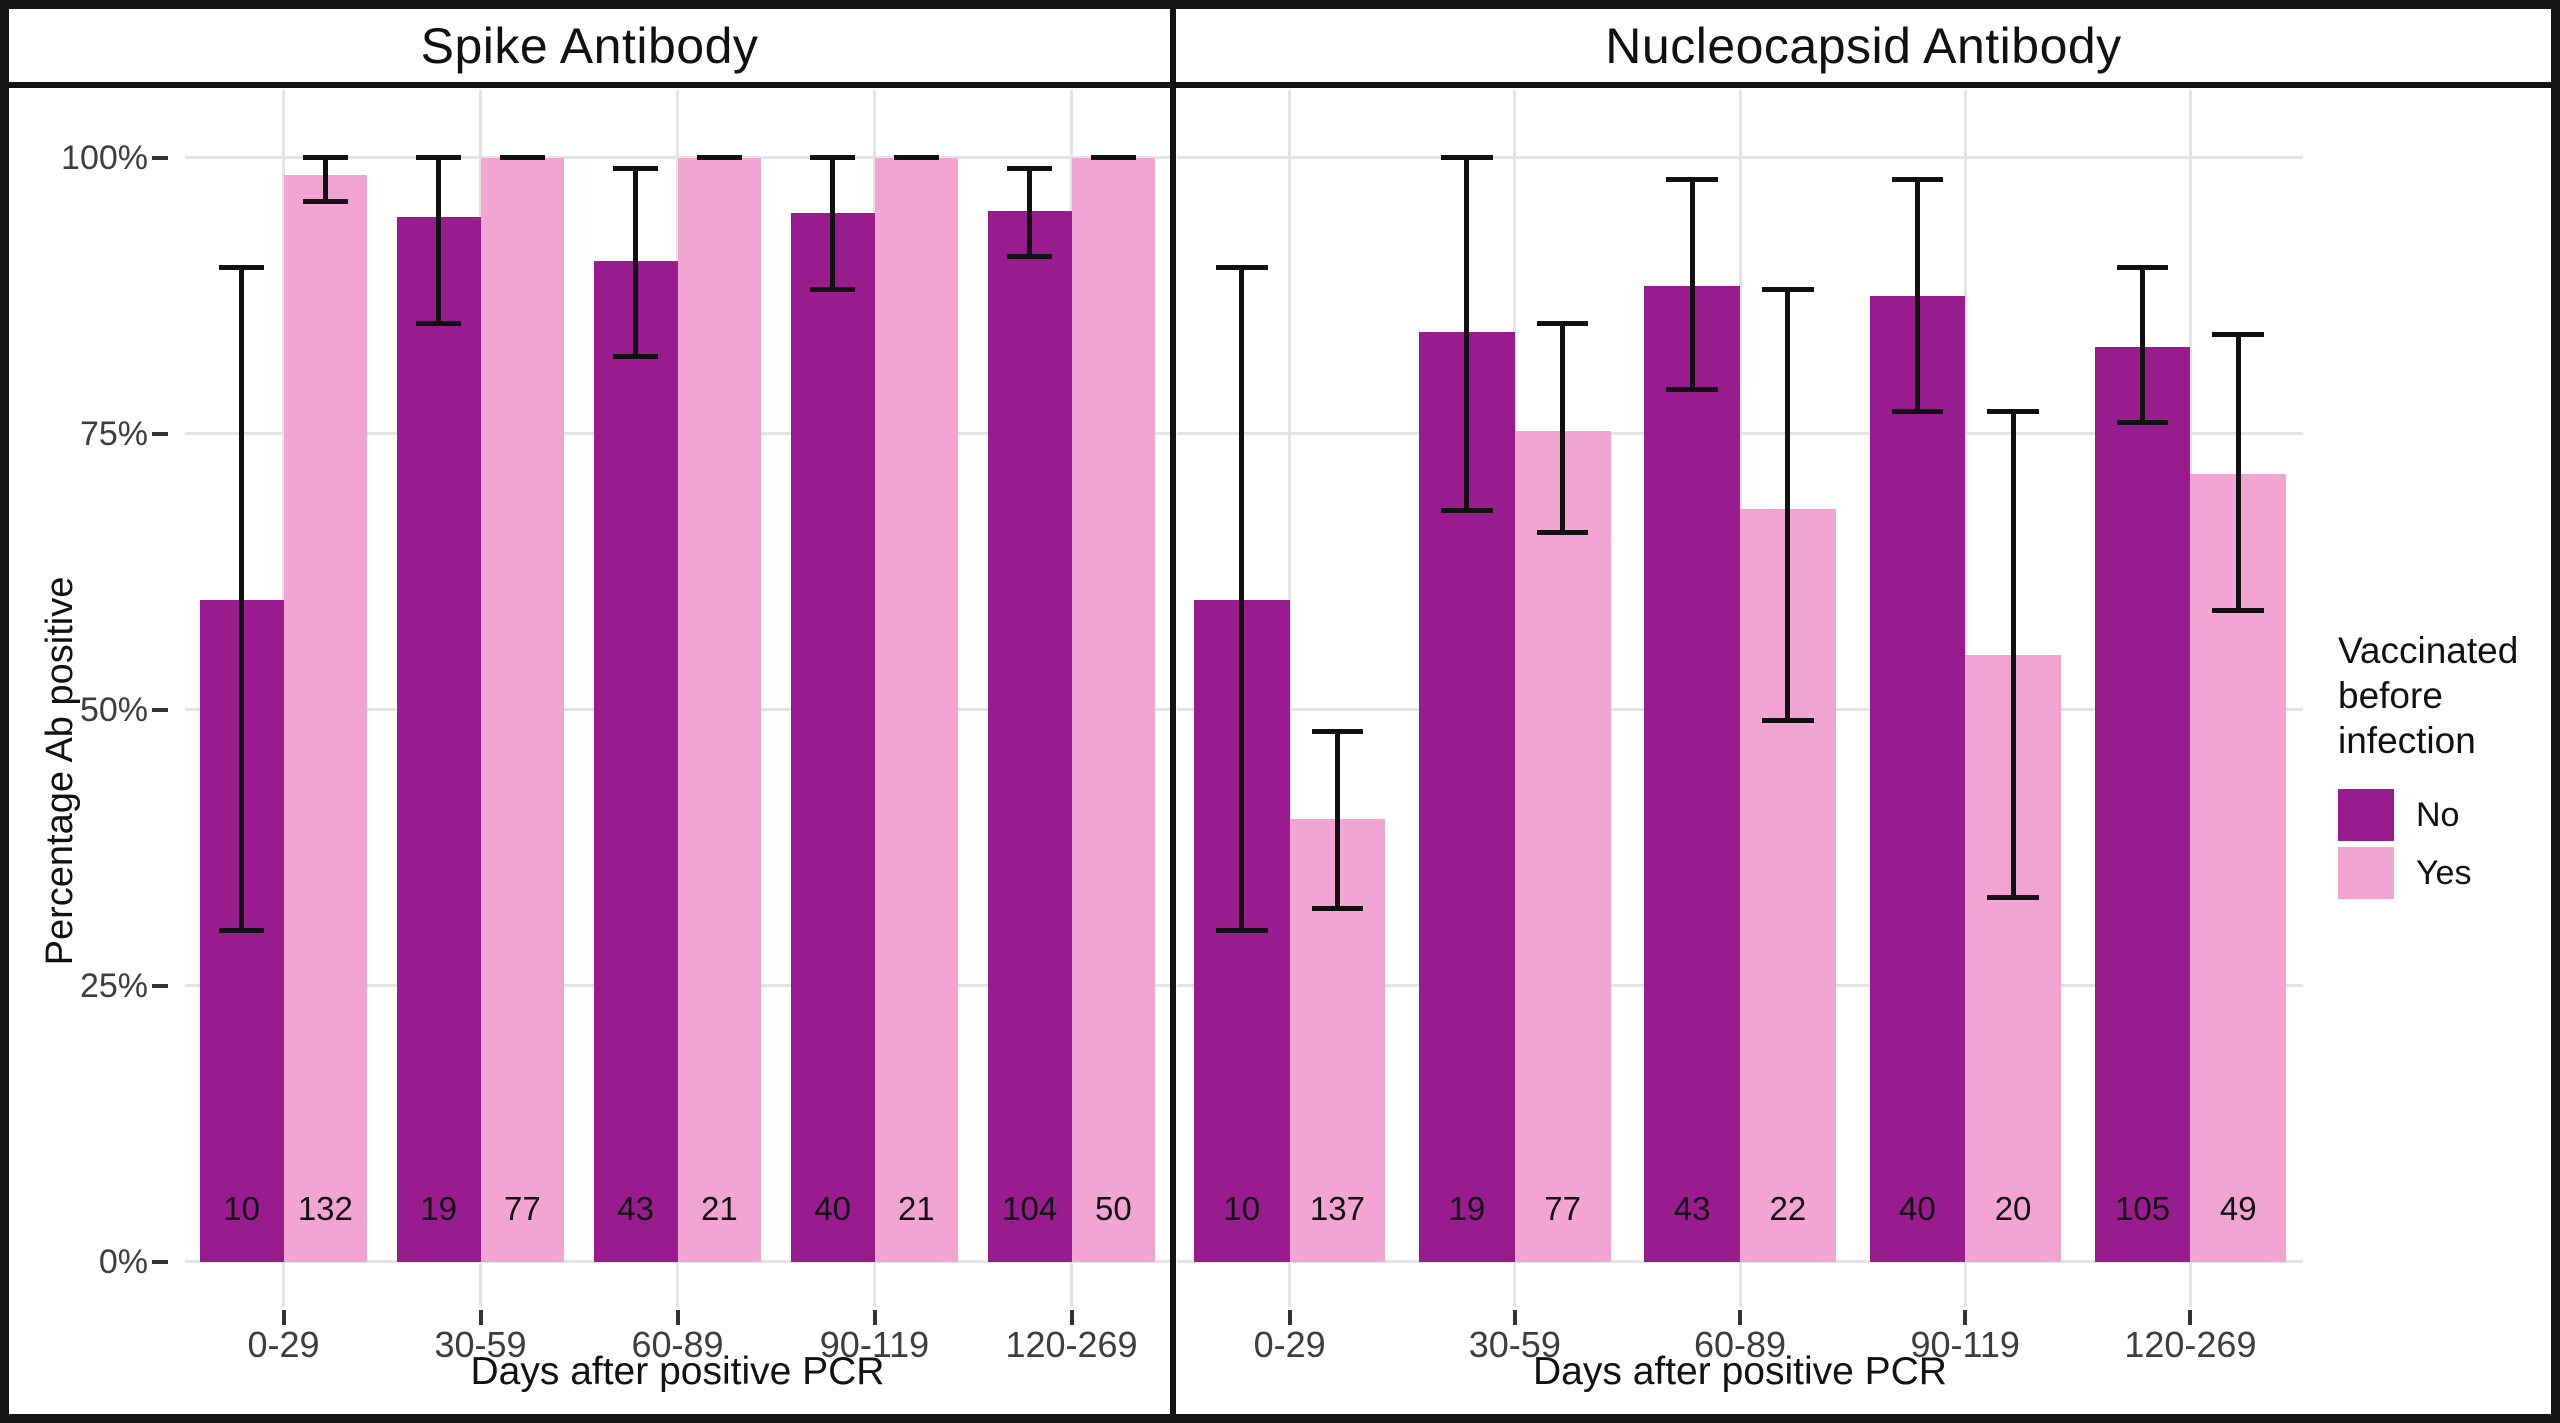  I want to click on bar-group-60-89: 60-89 43 22, so click(1739, 727).